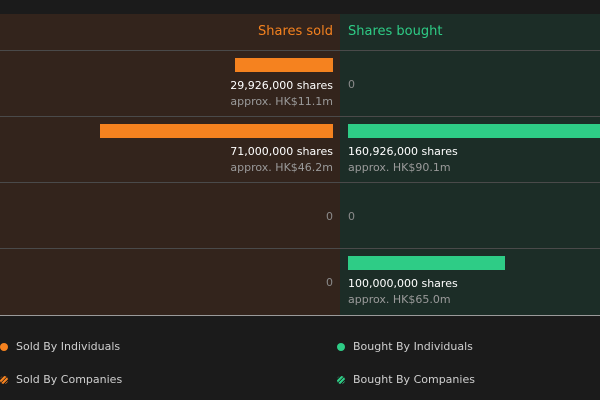 This screenshot has width=600, height=400. What do you see at coordinates (69, 379) in the screenshot?
I see `legend-label: Sold By Companies` at bounding box center [69, 379].